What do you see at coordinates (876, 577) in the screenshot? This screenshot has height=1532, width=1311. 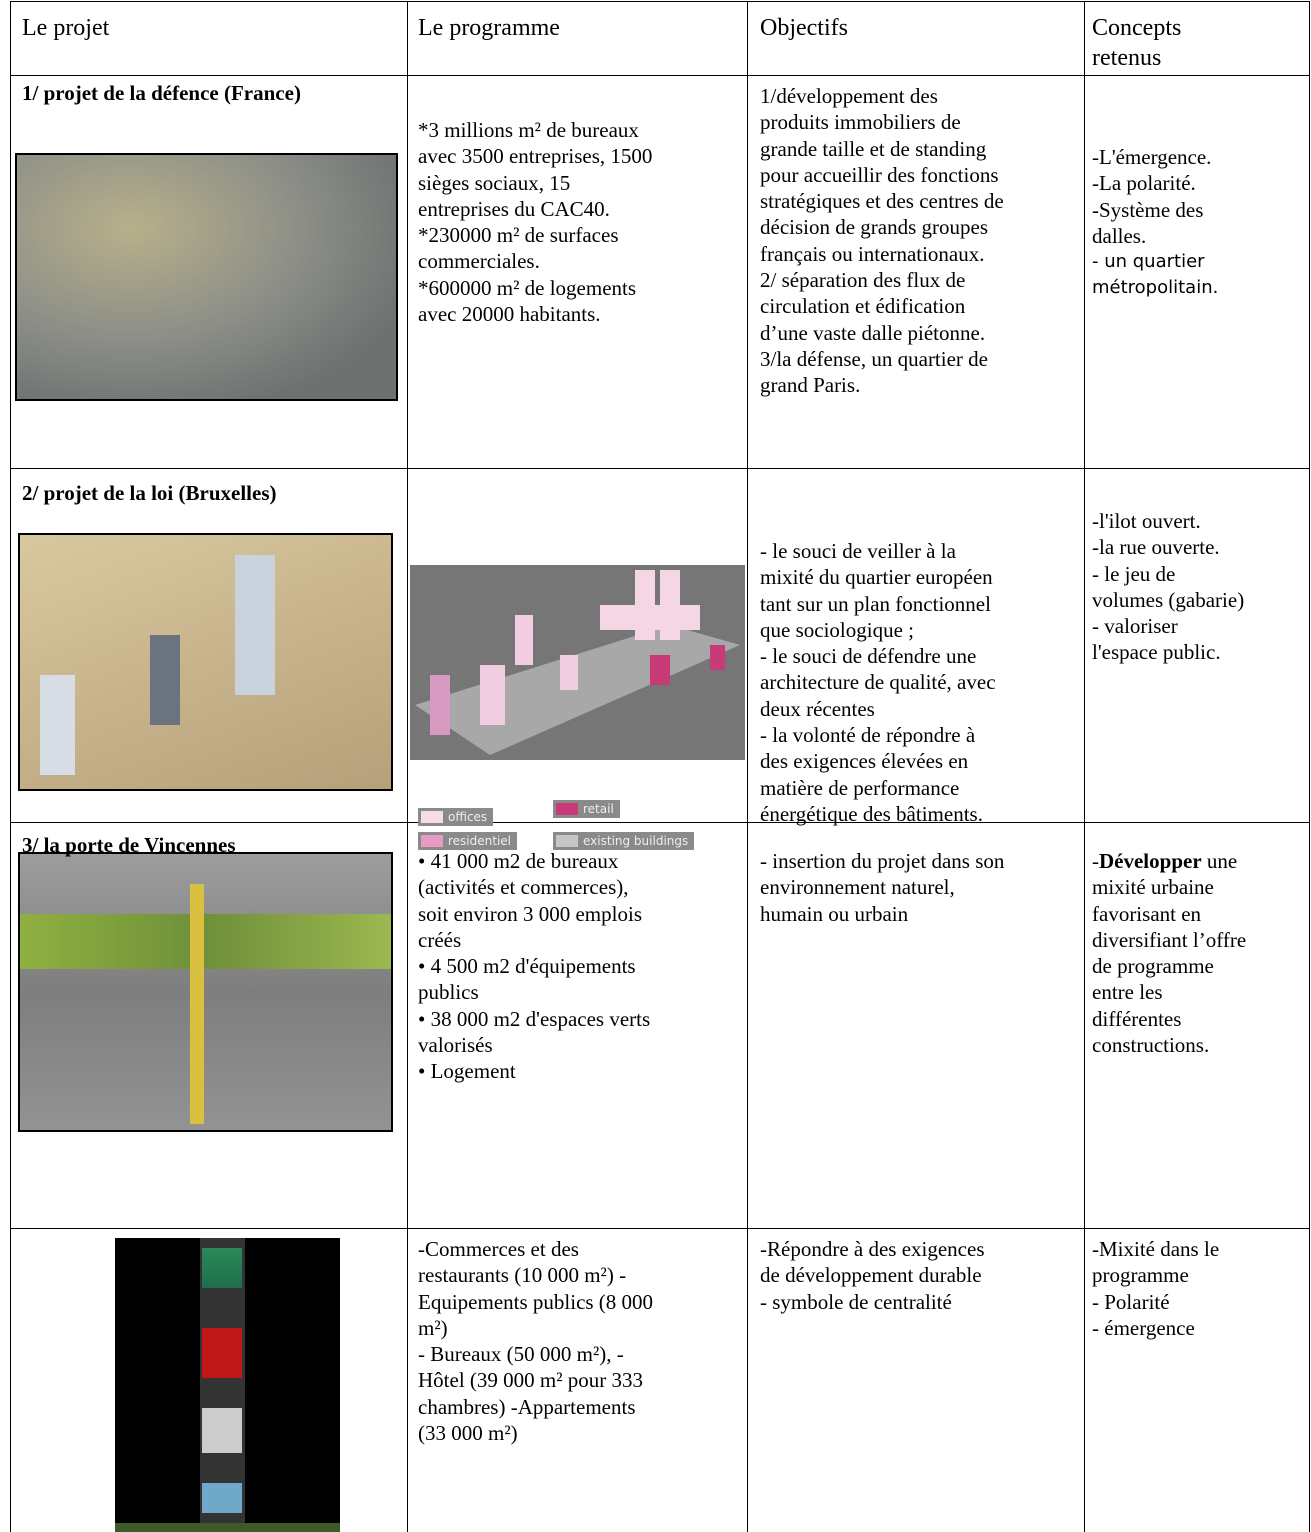 I see `text-line: mixité du quartier européen` at bounding box center [876, 577].